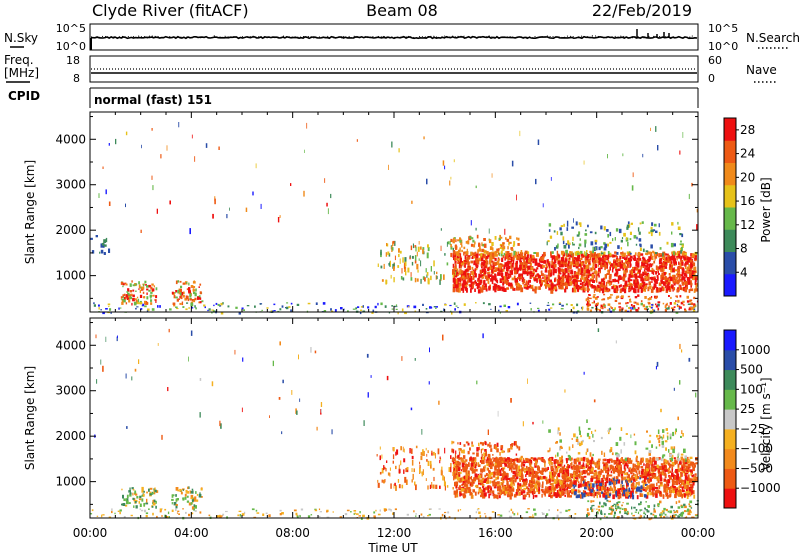 This screenshot has width=800, height=554. I want to click on colorbar-tick-label: 16, so click(747, 201).